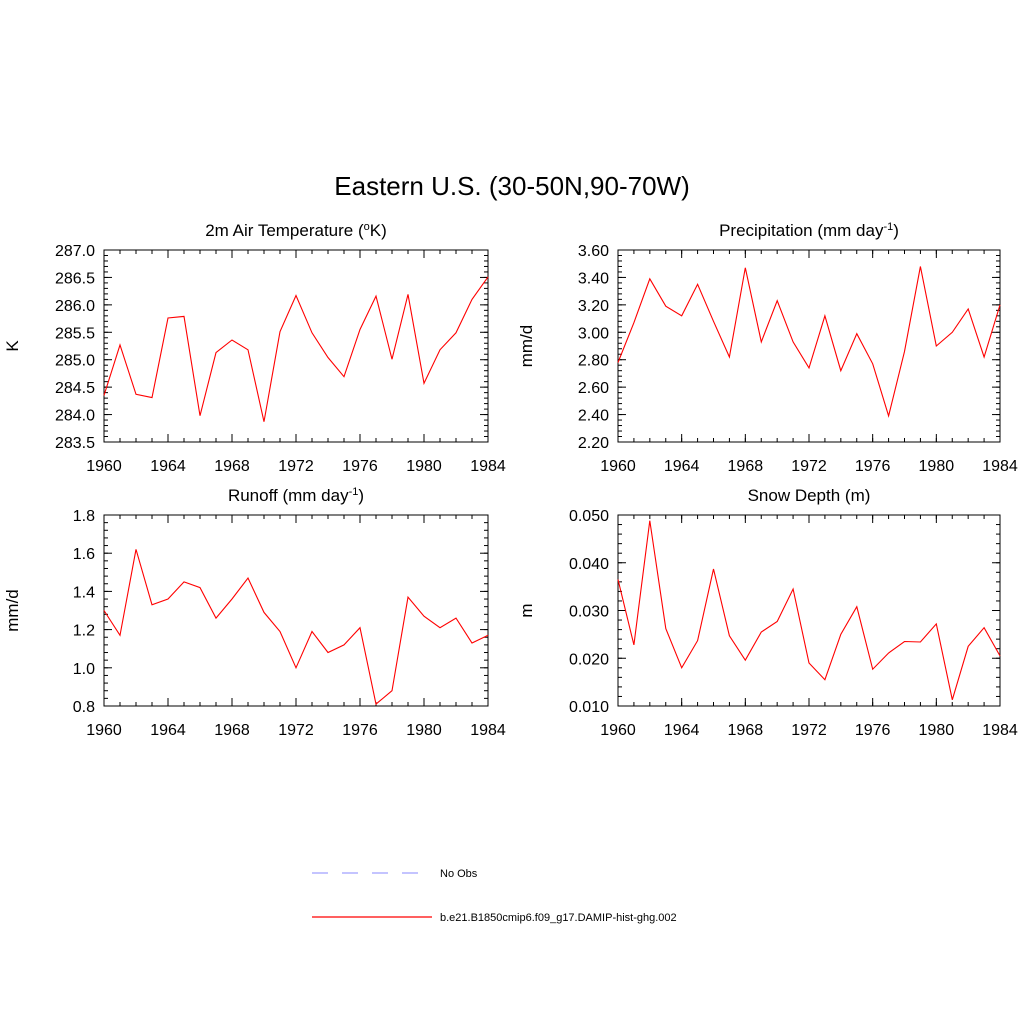  I want to click on panel-title-end: K), so click(378, 230).